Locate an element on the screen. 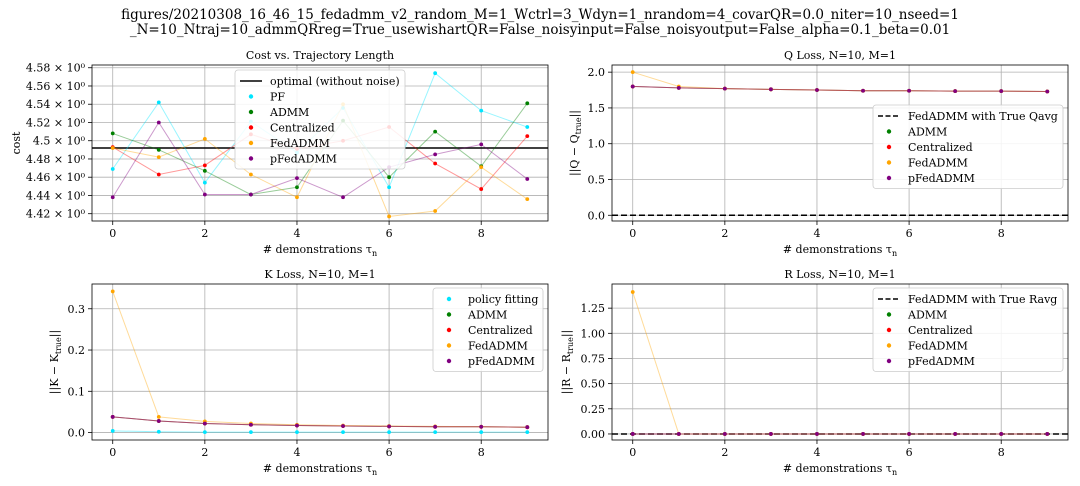 The image size is (1080, 486). y-tick-label: 4.48 × 10⁰ is located at coordinates (56, 159).